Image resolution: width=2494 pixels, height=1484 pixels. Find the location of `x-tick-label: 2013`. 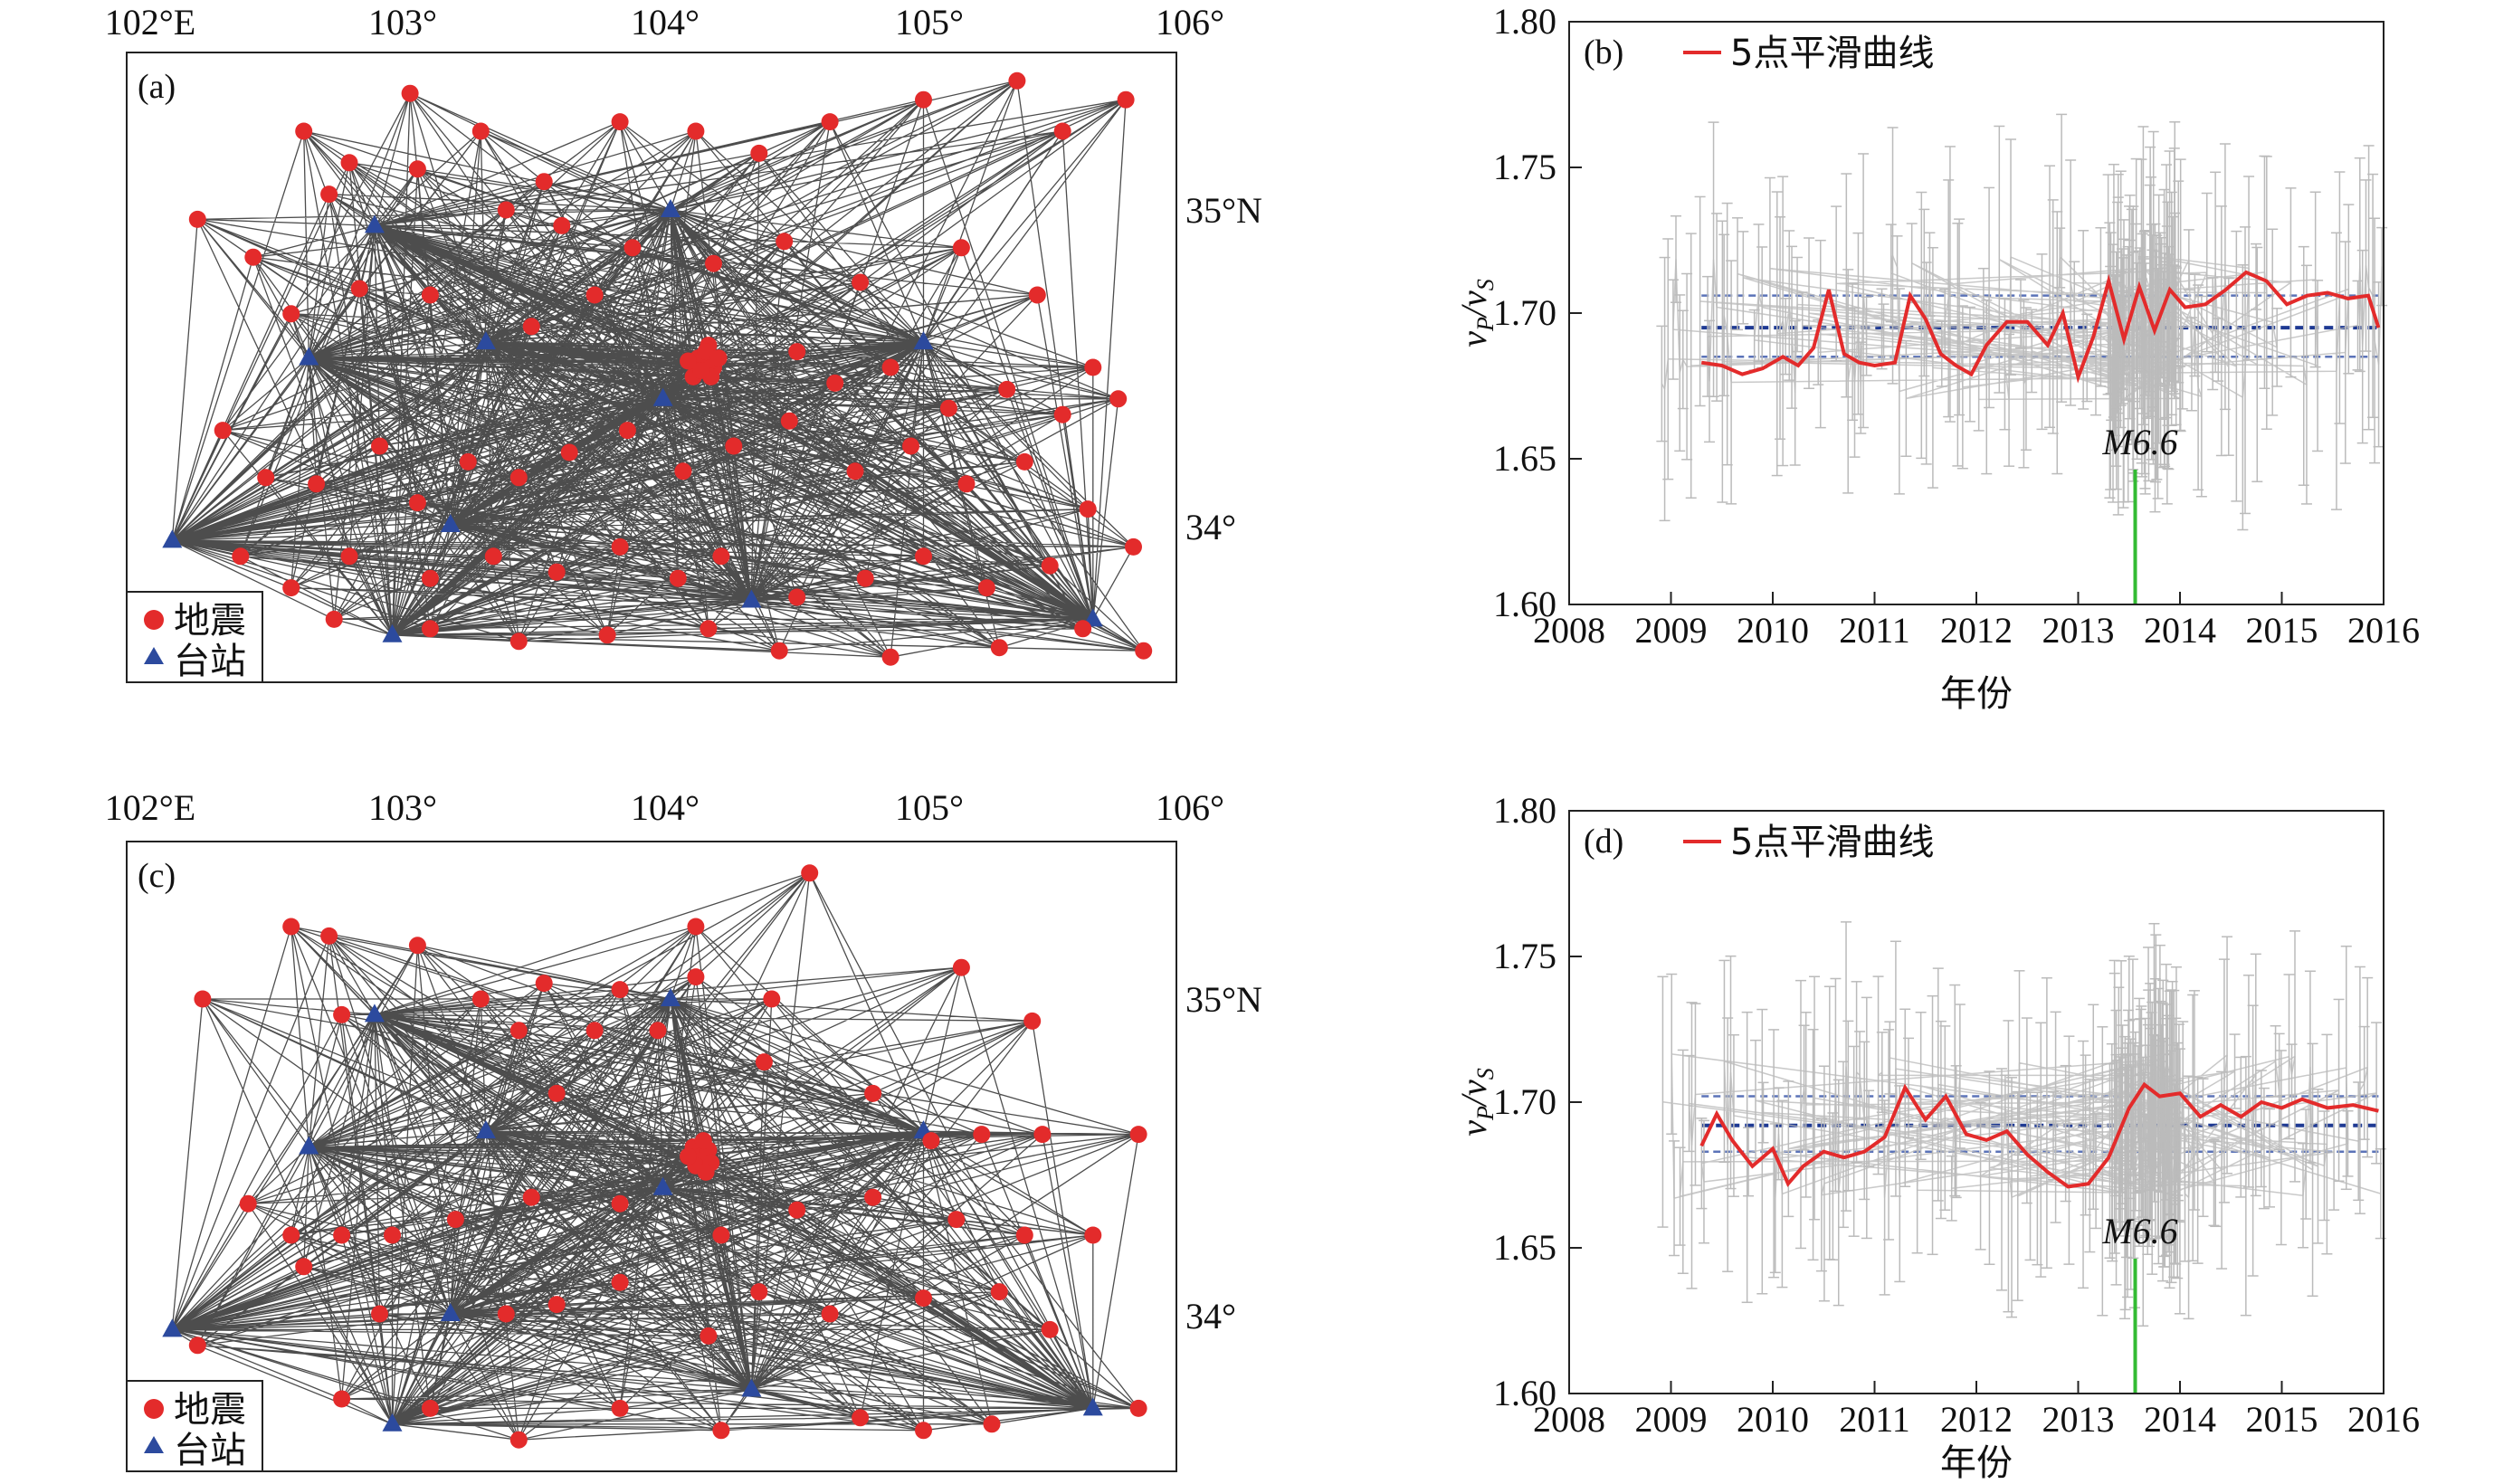

x-tick-label: 2013 is located at coordinates (2078, 630).